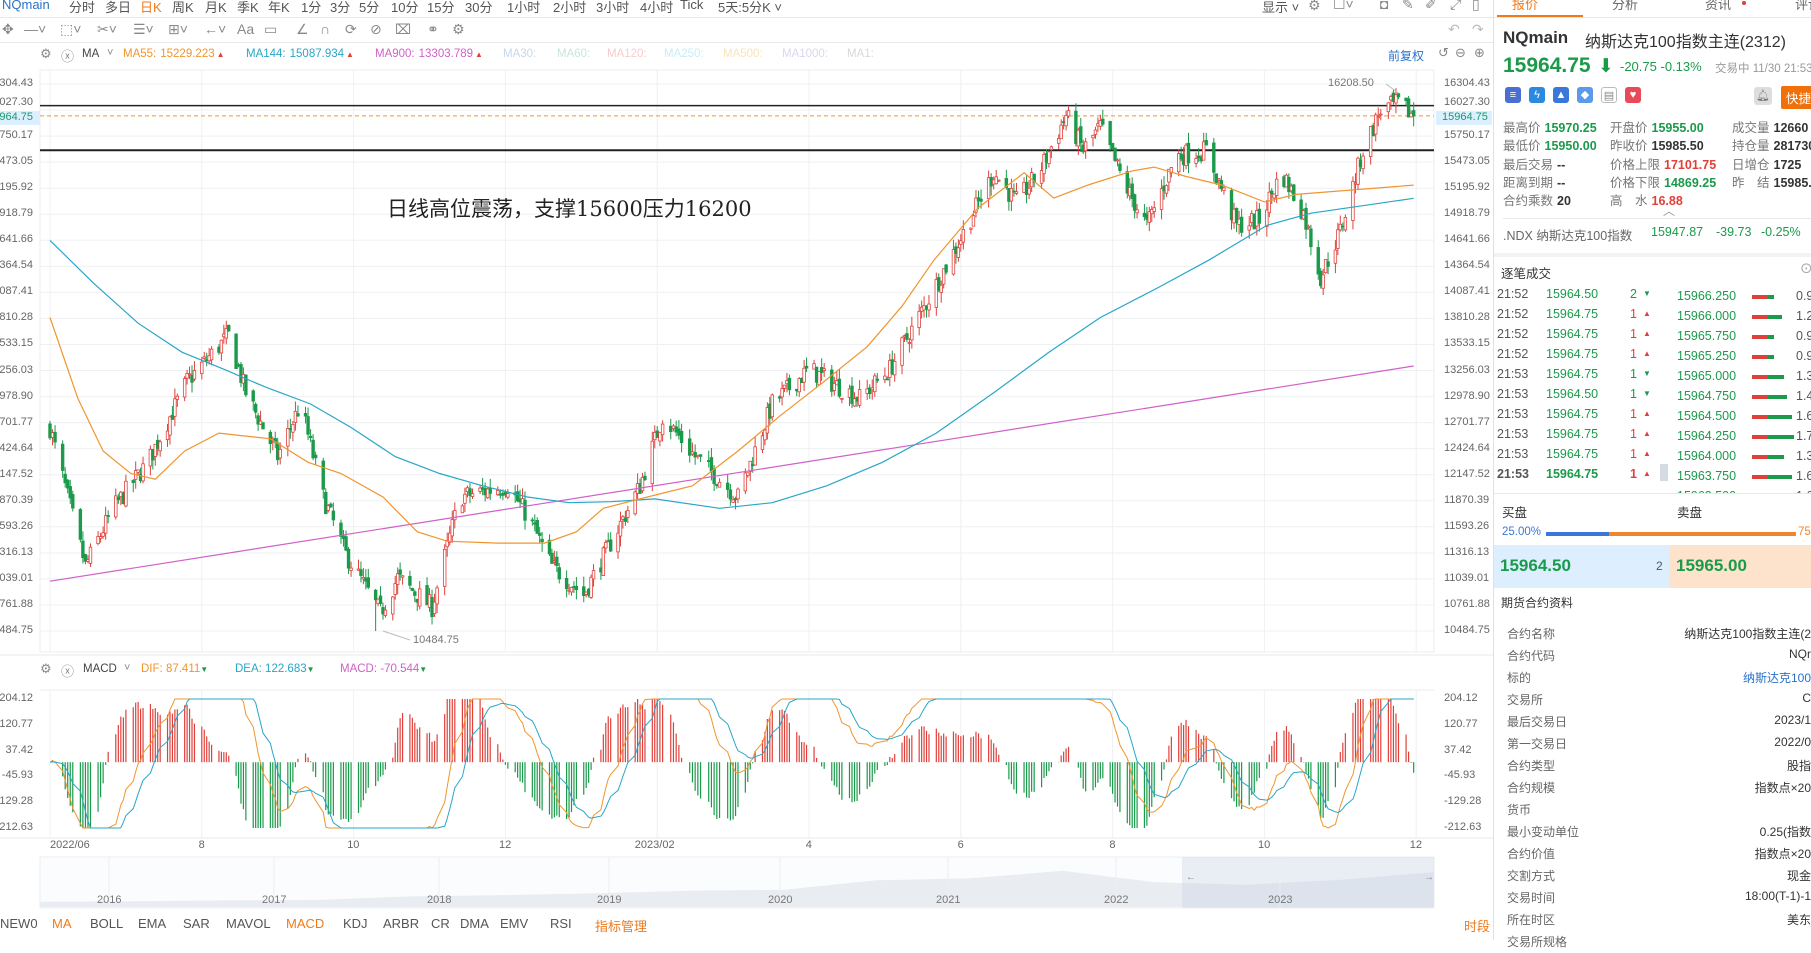 This screenshot has width=1811, height=953. I want to click on indicator-tab-ema: EMA, so click(152, 923).